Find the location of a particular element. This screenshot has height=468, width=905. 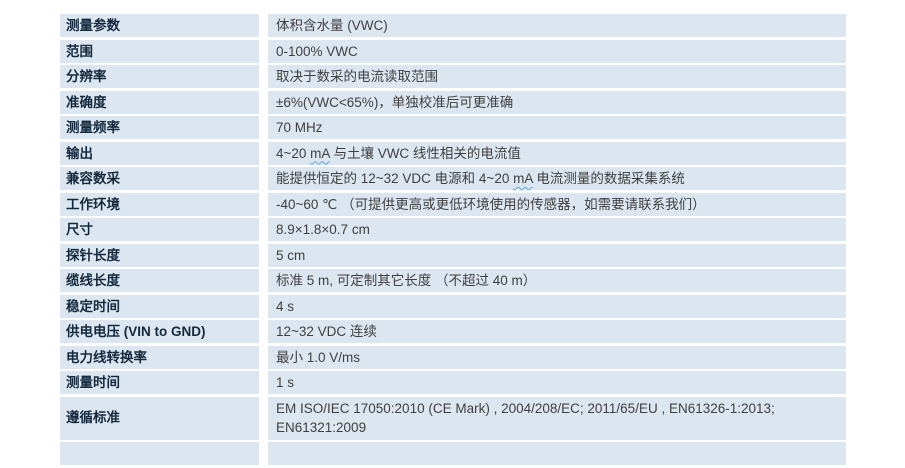

row-label: 稳定时间 is located at coordinates (159, 306).